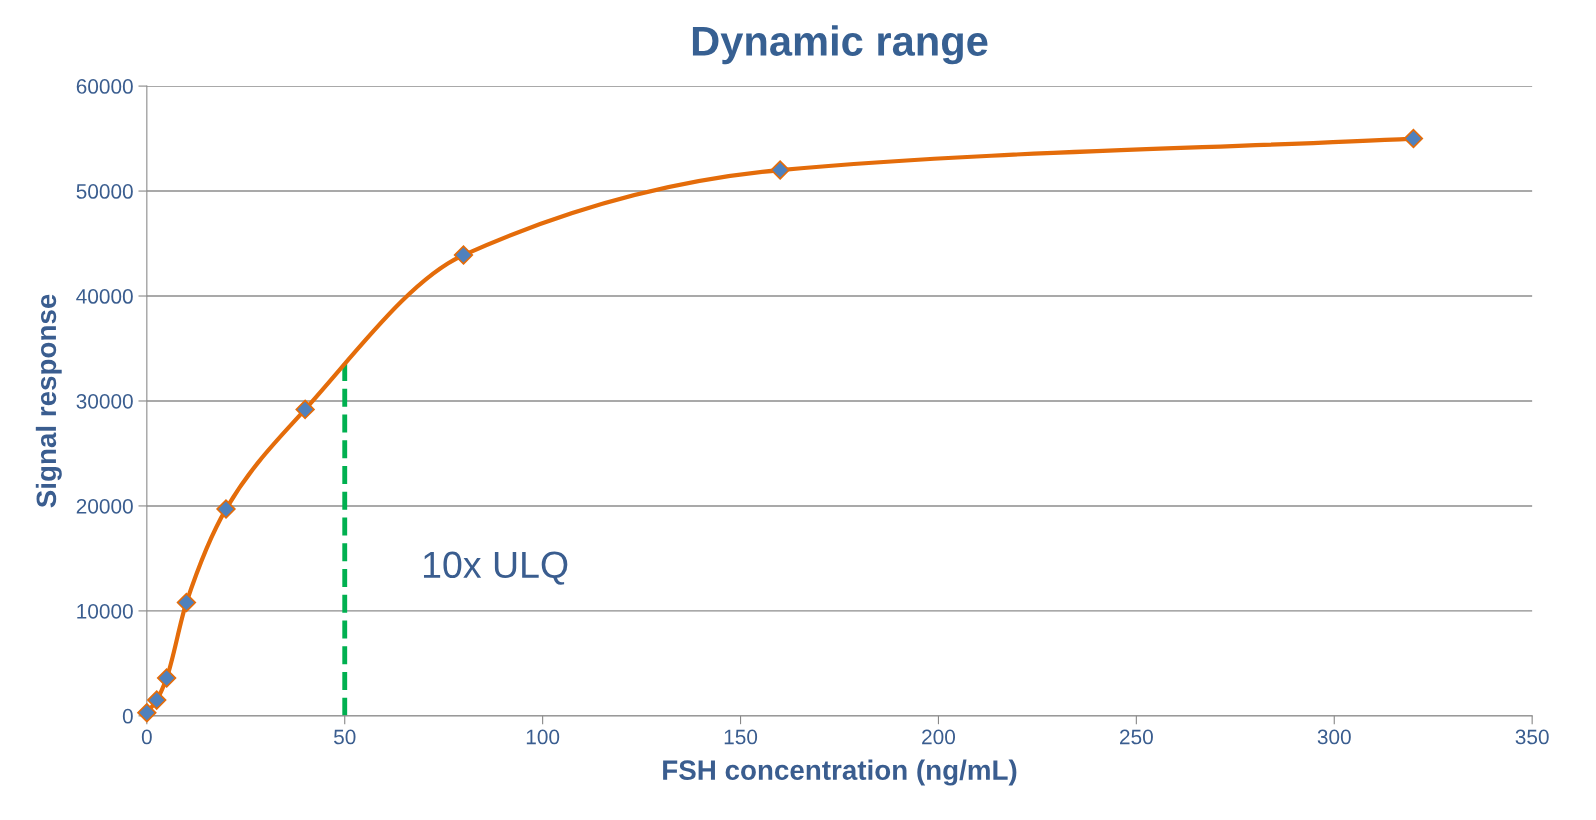 This screenshot has width=1596, height=820. I want to click on x-tick-label: 200, so click(939, 737).